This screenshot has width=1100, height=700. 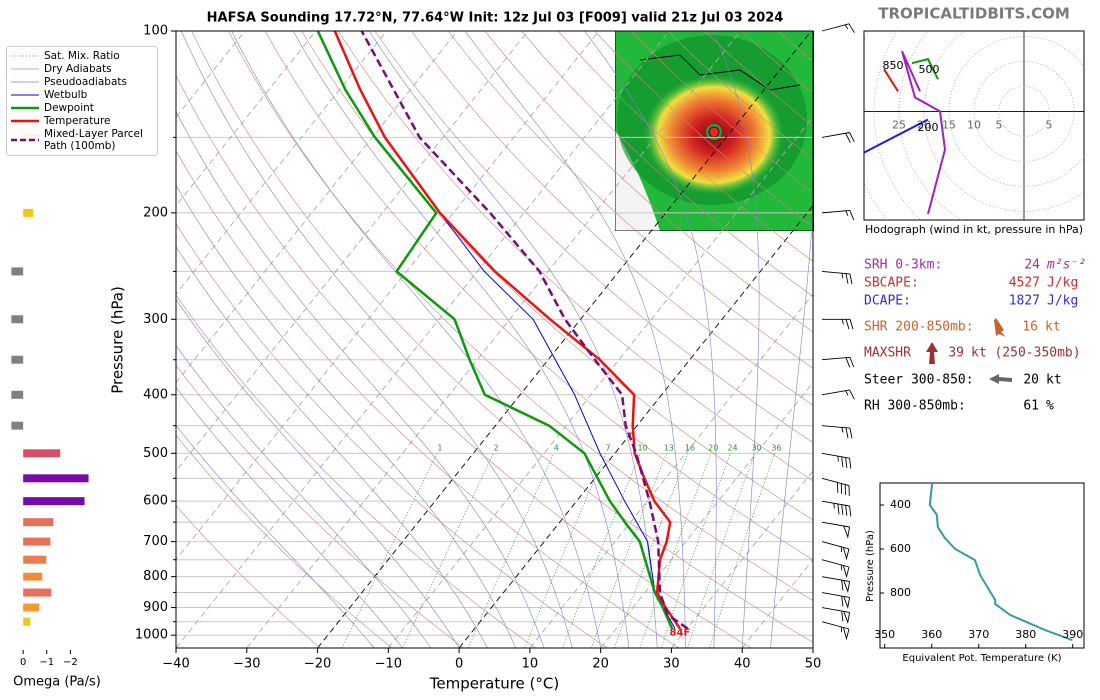 What do you see at coordinates (57, 682) in the screenshot?
I see `omega-axis-label: Omega (Pa/s)` at bounding box center [57, 682].